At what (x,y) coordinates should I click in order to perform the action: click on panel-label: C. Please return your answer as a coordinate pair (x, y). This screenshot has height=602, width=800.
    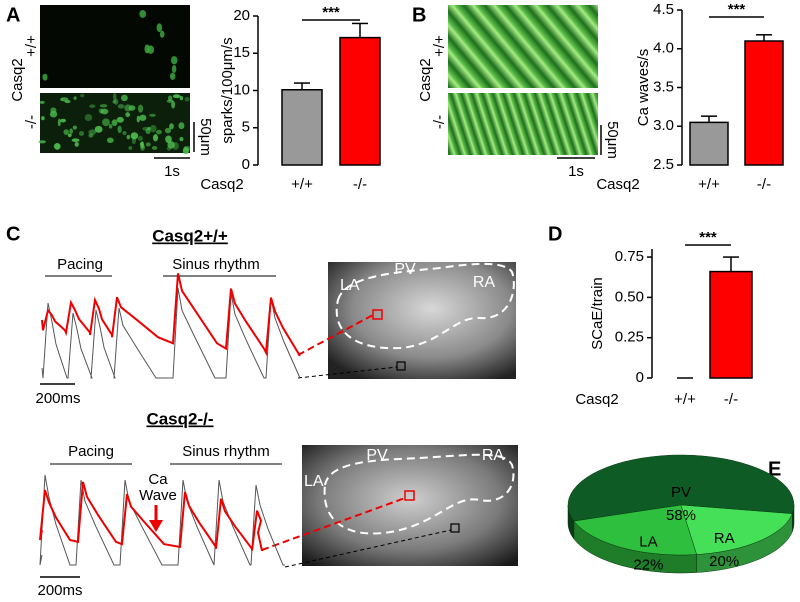
    Looking at the image, I should click on (13, 234).